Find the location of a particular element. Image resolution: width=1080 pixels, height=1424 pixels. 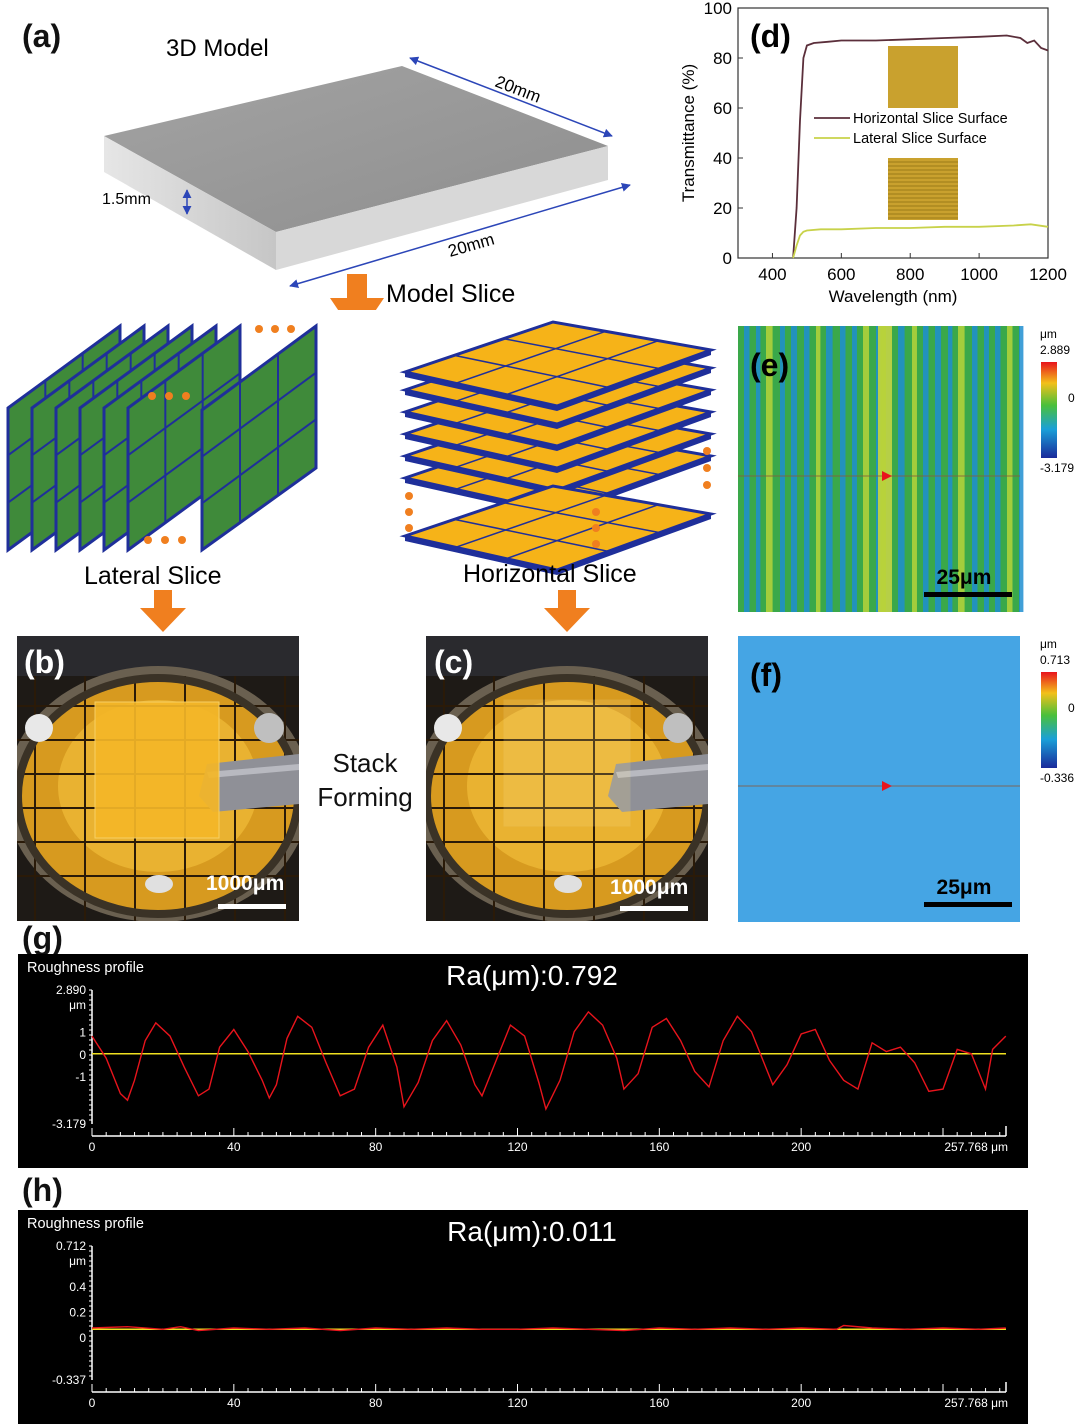

horizontal-slice-label: Horizontal Slice is located at coordinates (550, 574).